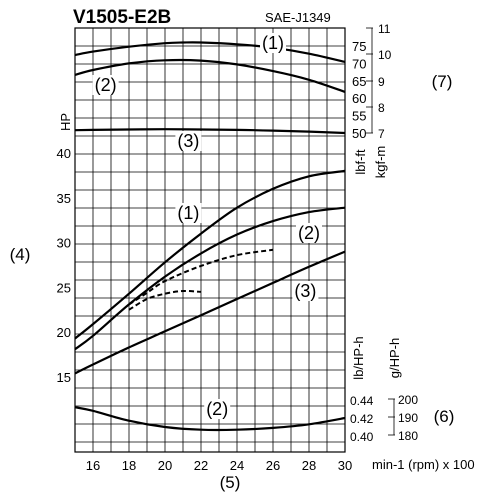  Describe the element at coordinates (359, 98) in the screenshot. I see `torque-lbfft-tick: 60` at that location.